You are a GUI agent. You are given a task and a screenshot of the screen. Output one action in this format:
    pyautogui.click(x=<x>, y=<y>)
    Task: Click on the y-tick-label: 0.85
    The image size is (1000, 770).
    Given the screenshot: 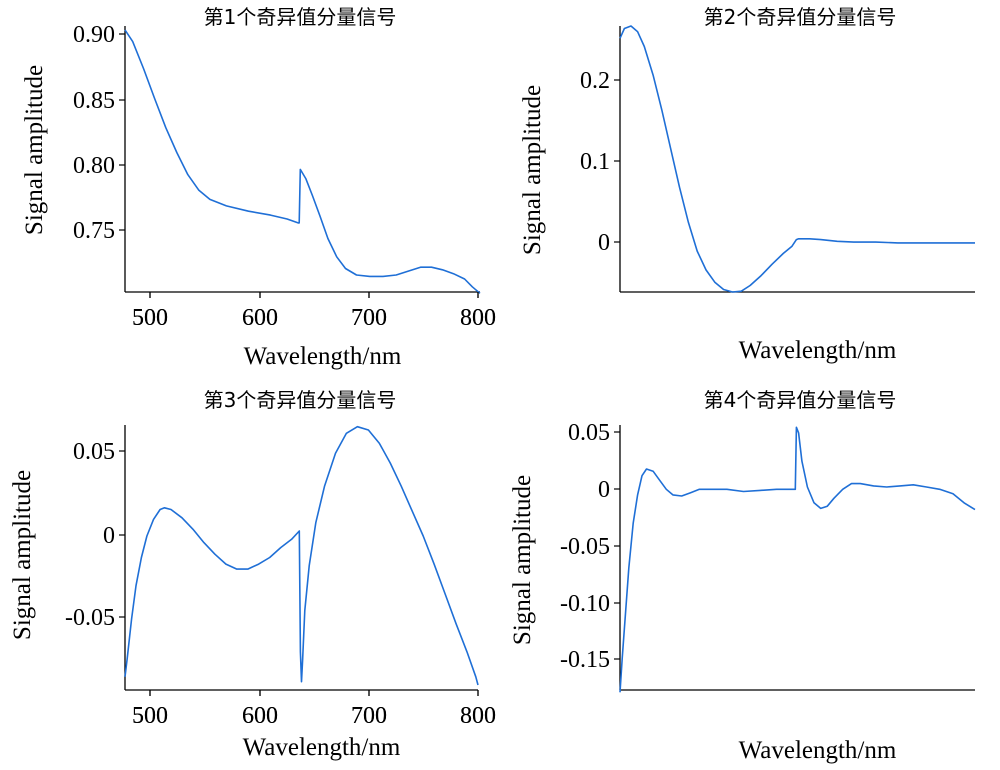 What is the action you would take?
    pyautogui.click(x=94, y=101)
    